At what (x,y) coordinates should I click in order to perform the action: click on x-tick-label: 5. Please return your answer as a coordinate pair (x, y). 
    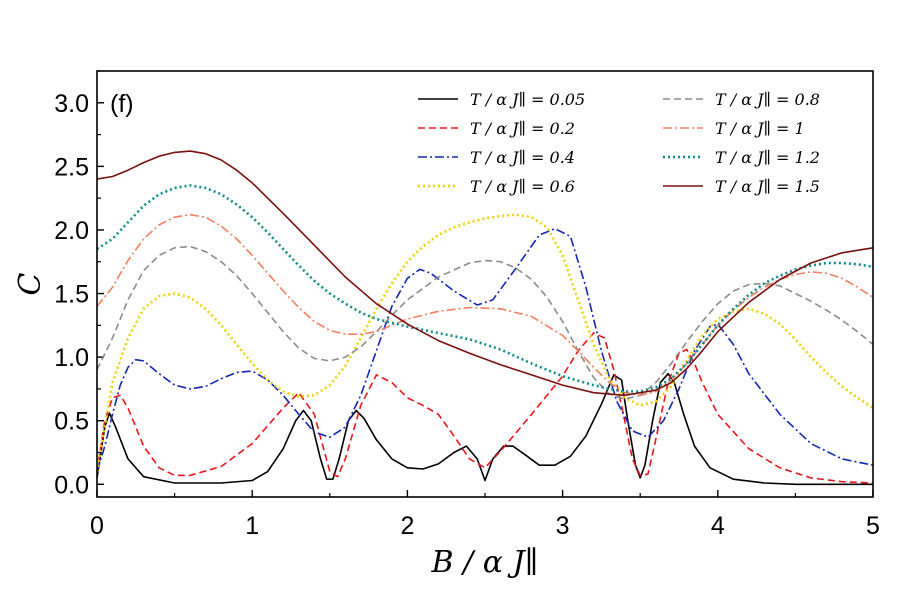
    Looking at the image, I should click on (873, 526).